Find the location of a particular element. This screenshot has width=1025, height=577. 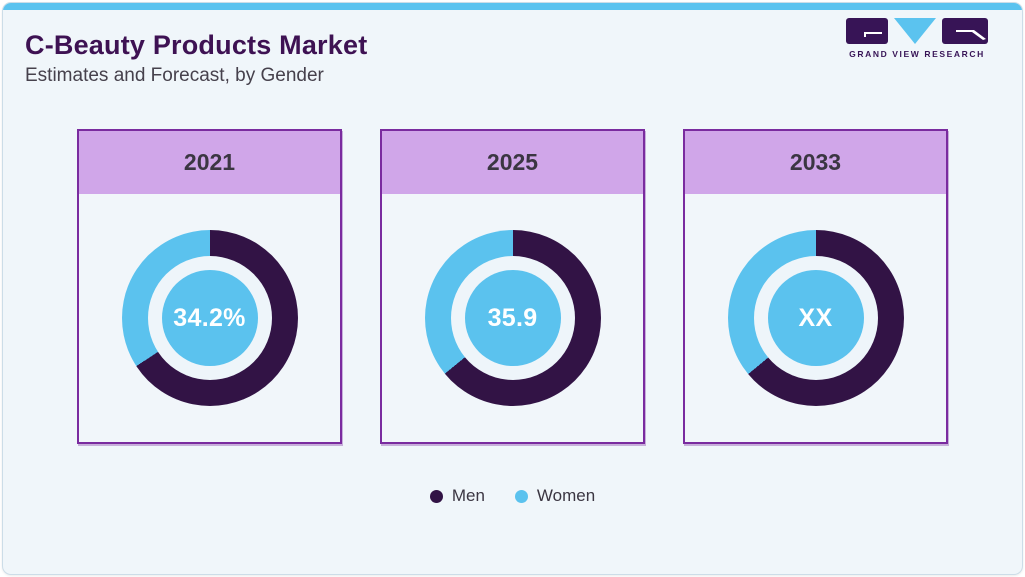

legend-label: Men is located at coordinates (468, 495).